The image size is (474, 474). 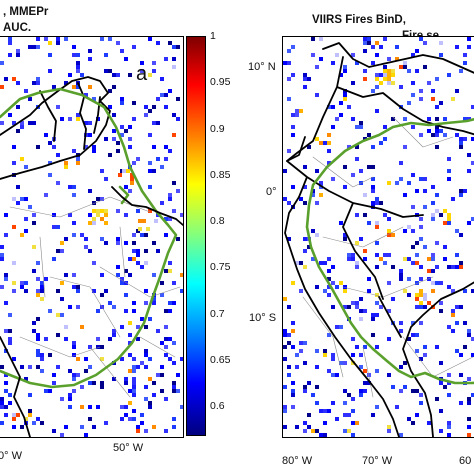 I want to click on left-title-line1: , MMEPr, so click(x=26, y=12).